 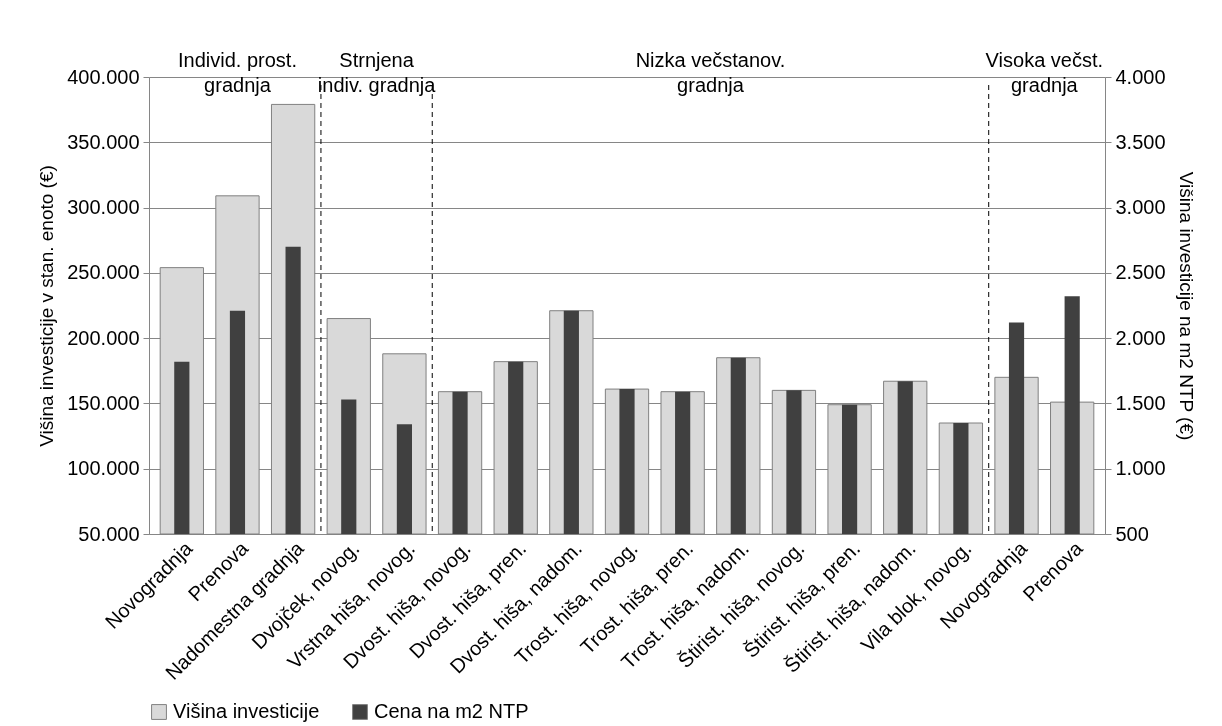 I want to click on y2-axis-title: Višina investicije na m2 NTP (€), so click(x=1186, y=306).